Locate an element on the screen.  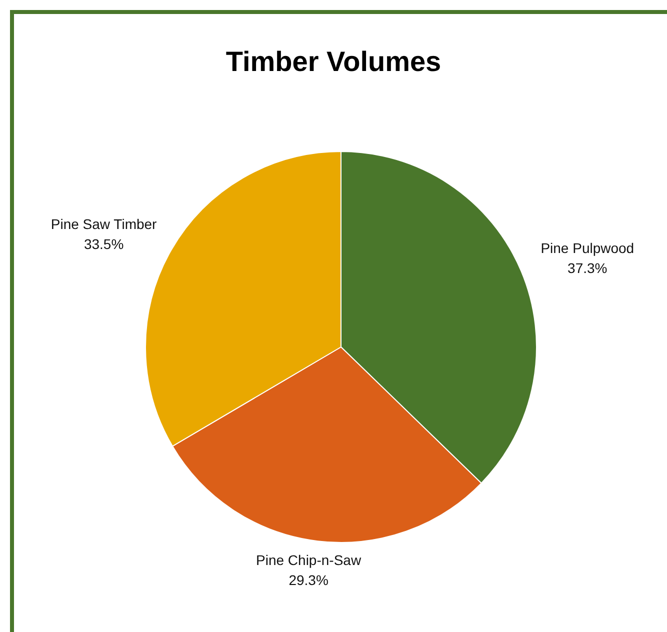
data-label: 33.5% is located at coordinates (104, 244).